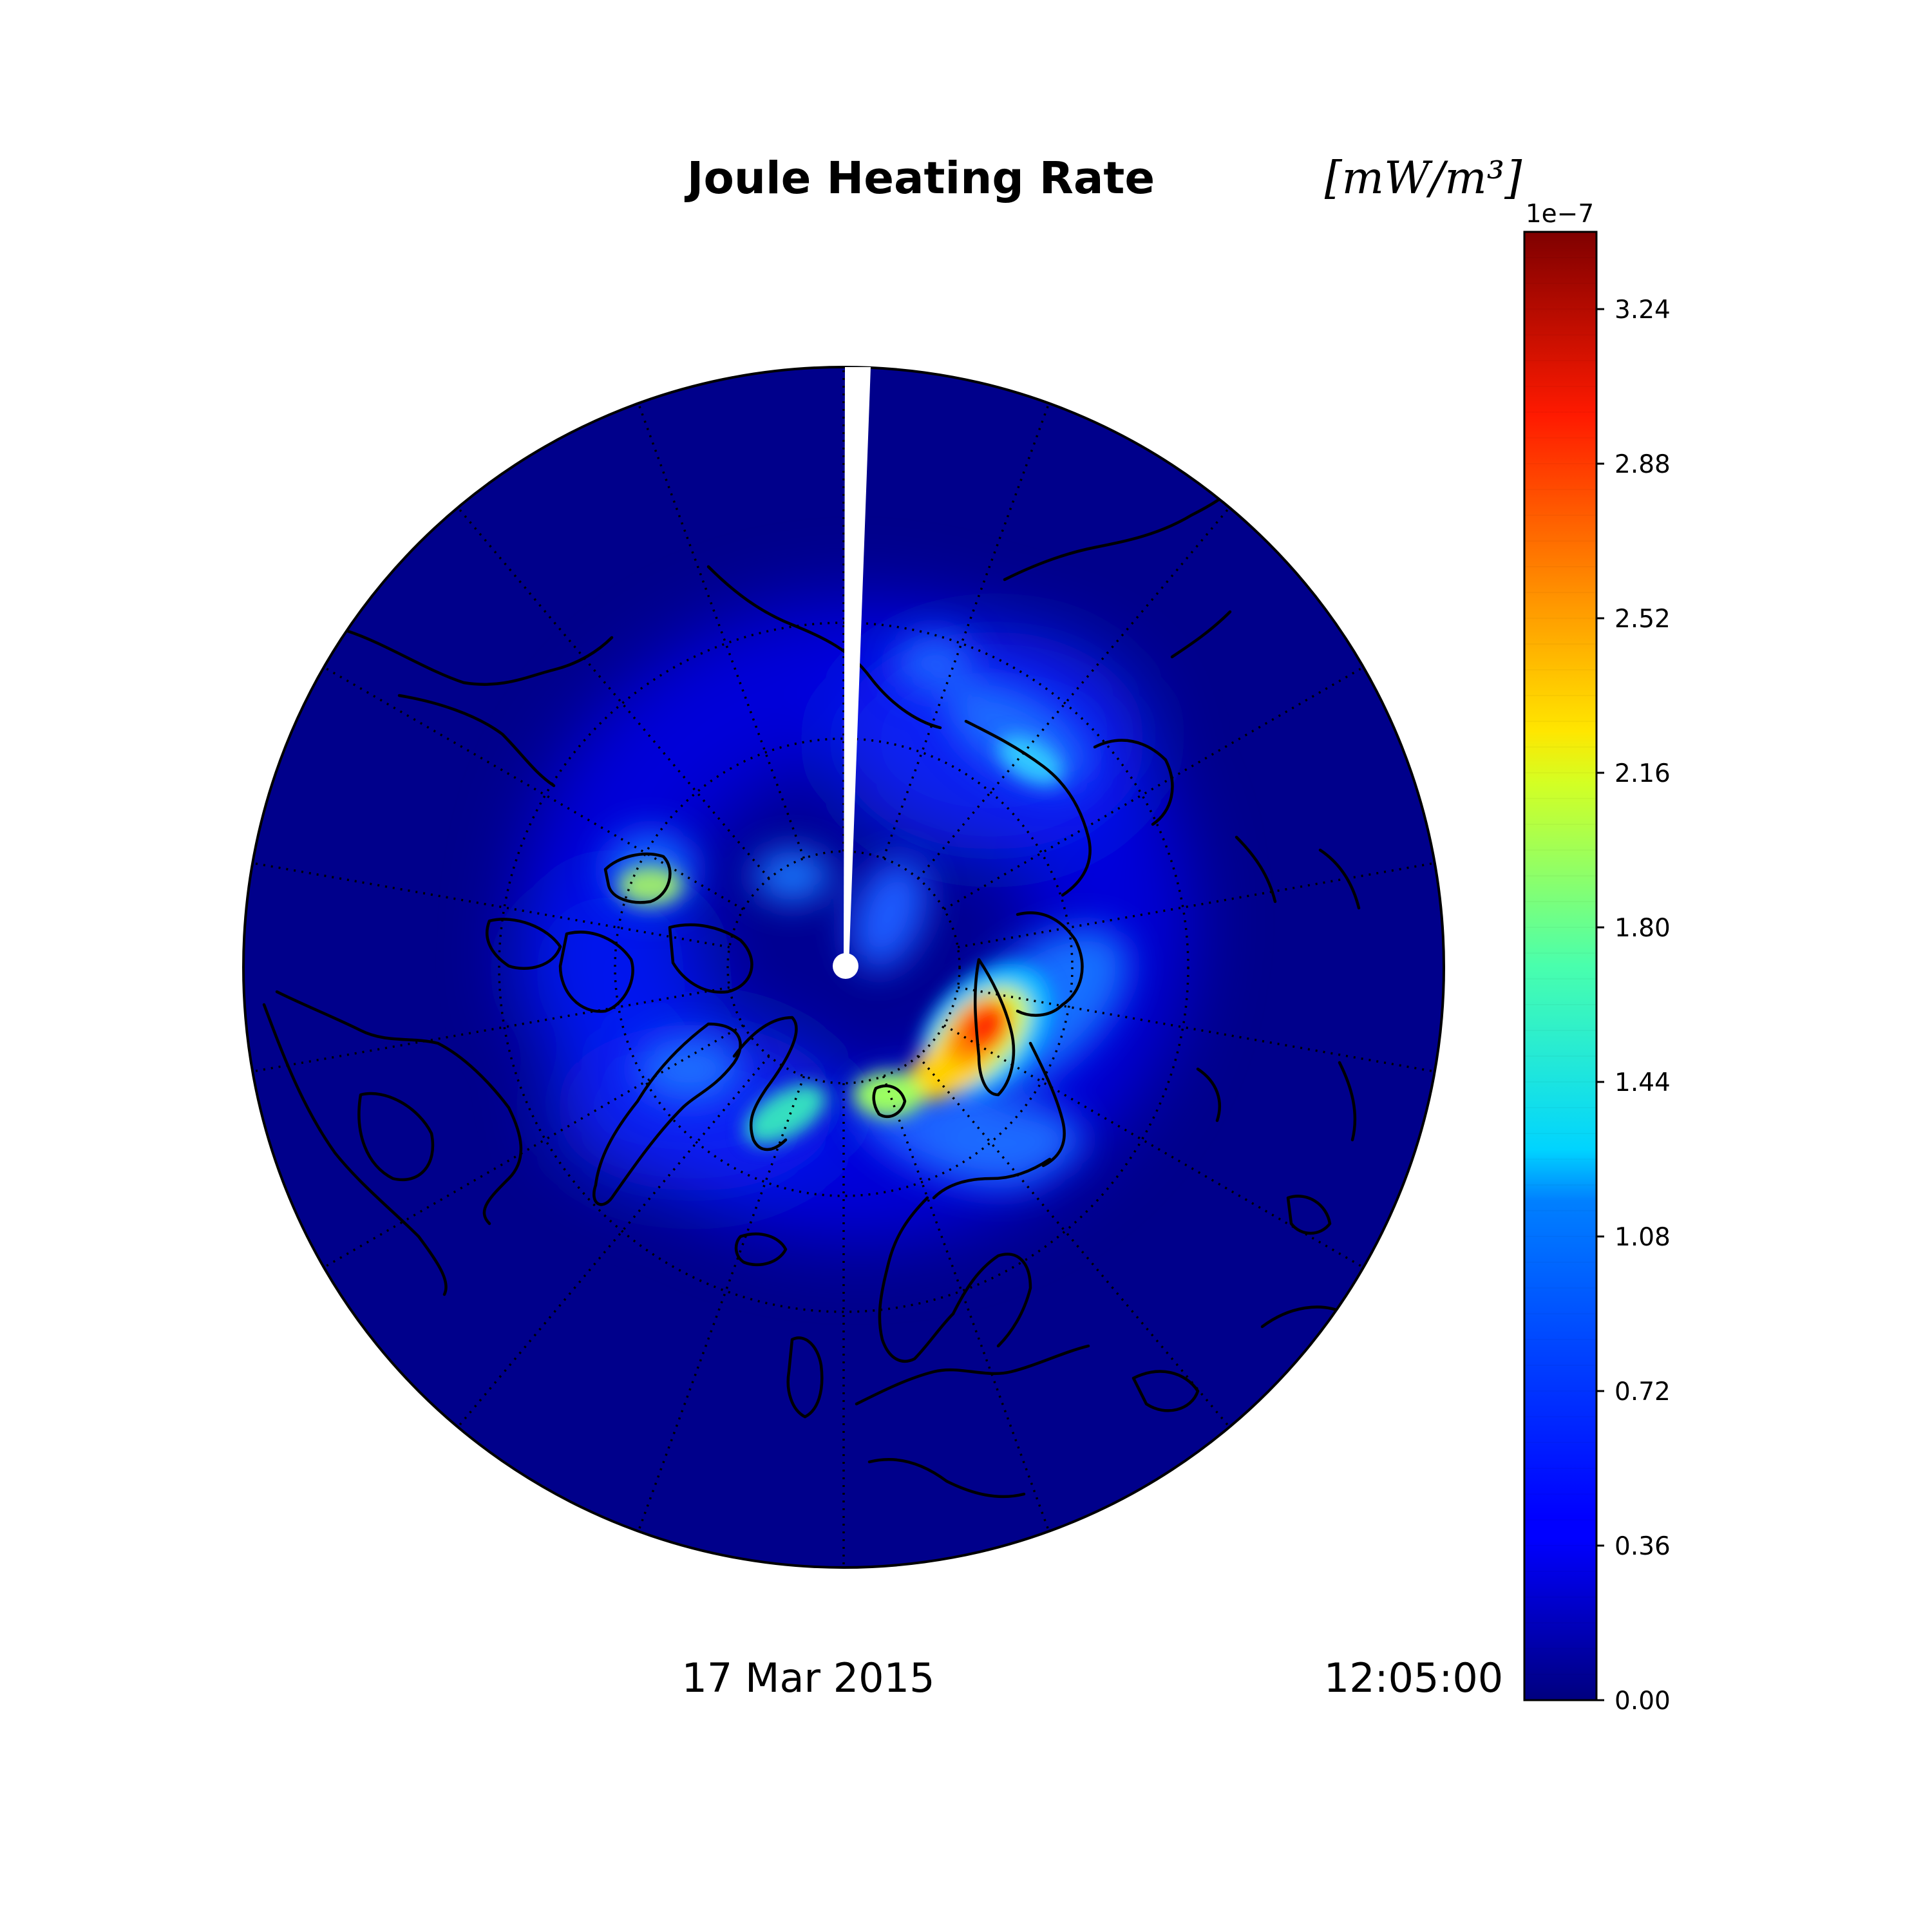  Describe the element at coordinates (1643, 1082) in the screenshot. I see `colorbar-tick-label: 1.44` at that location.